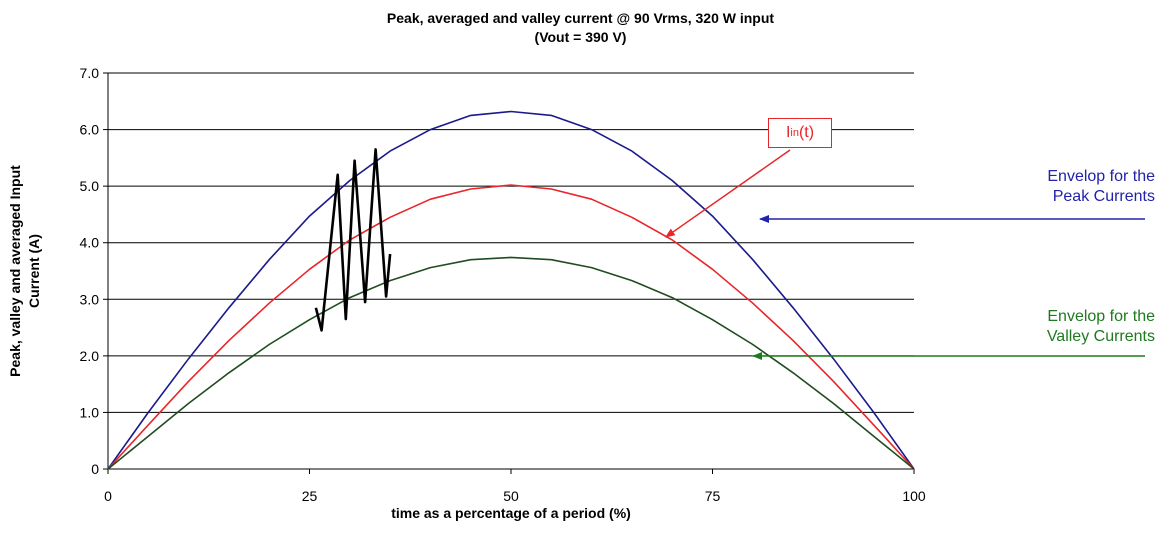 The image size is (1161, 556). What do you see at coordinates (90, 356) in the screenshot?
I see `y-tick-label-2: 2.0` at bounding box center [90, 356].